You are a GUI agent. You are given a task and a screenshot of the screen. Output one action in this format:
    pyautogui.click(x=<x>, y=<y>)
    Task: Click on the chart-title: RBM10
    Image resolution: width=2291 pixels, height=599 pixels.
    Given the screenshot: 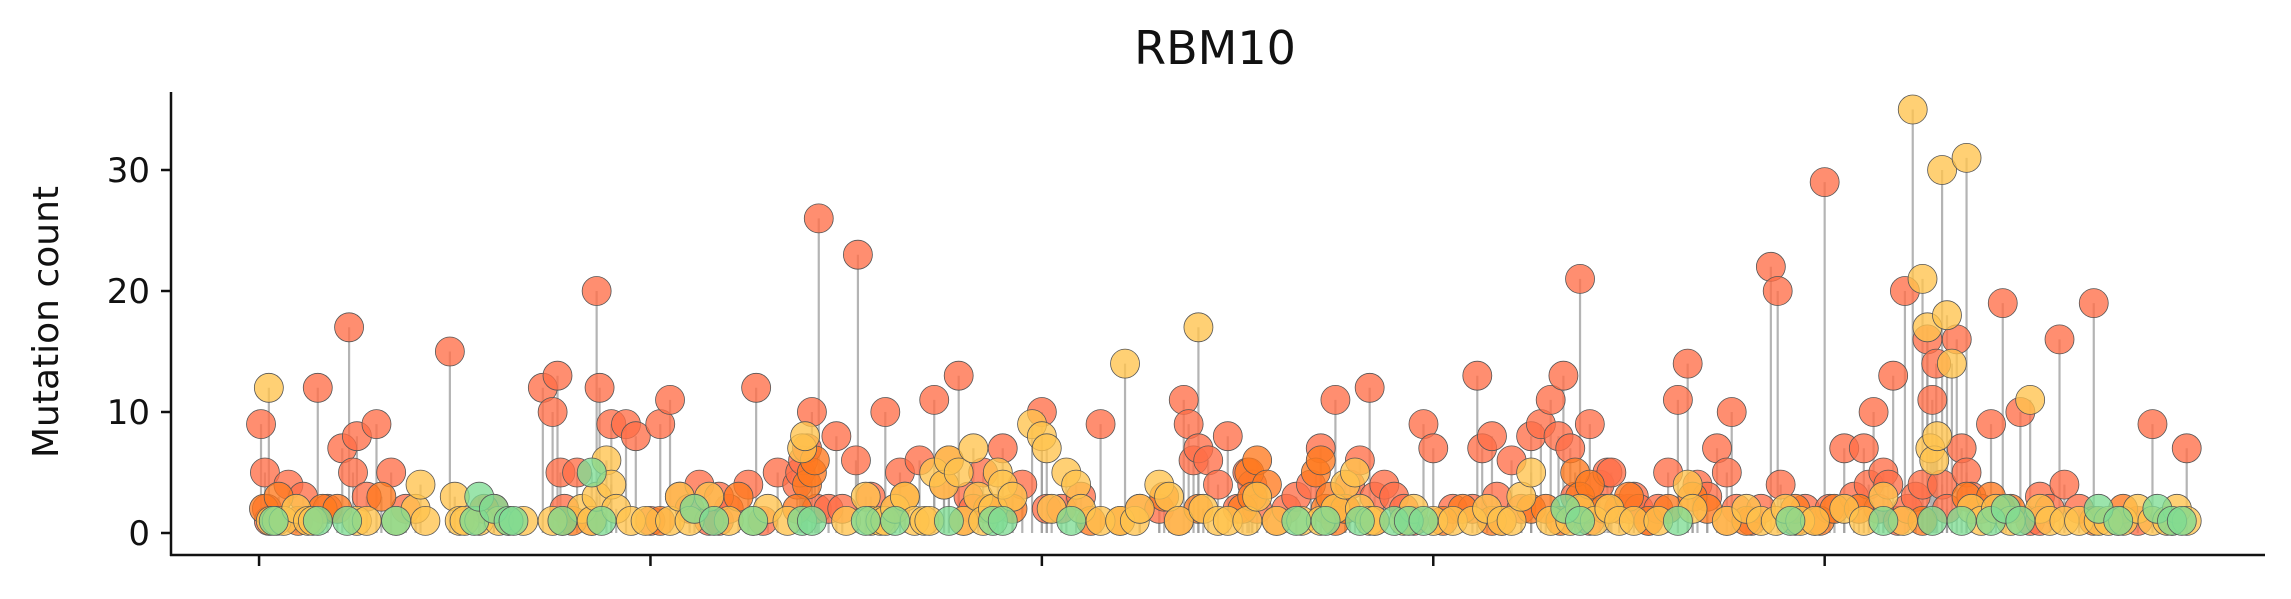 What is the action you would take?
    pyautogui.click(x=1215, y=48)
    